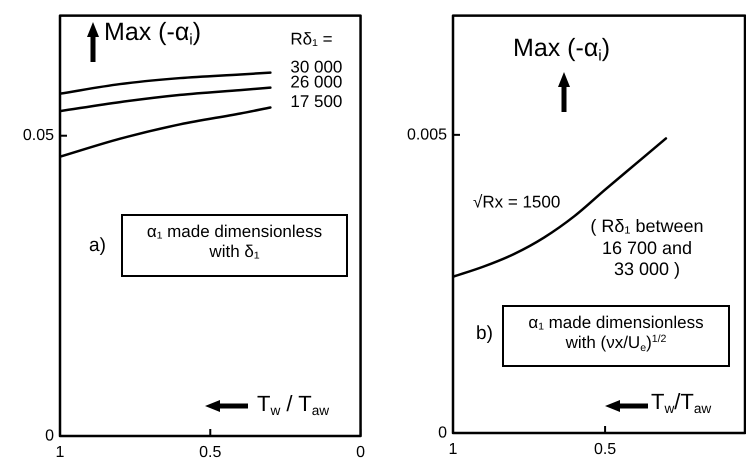 Image resolution: width=746 pixels, height=463 pixels. What do you see at coordinates (361, 453) in the screenshot?
I see `x-tick-label: 0` at bounding box center [361, 453].